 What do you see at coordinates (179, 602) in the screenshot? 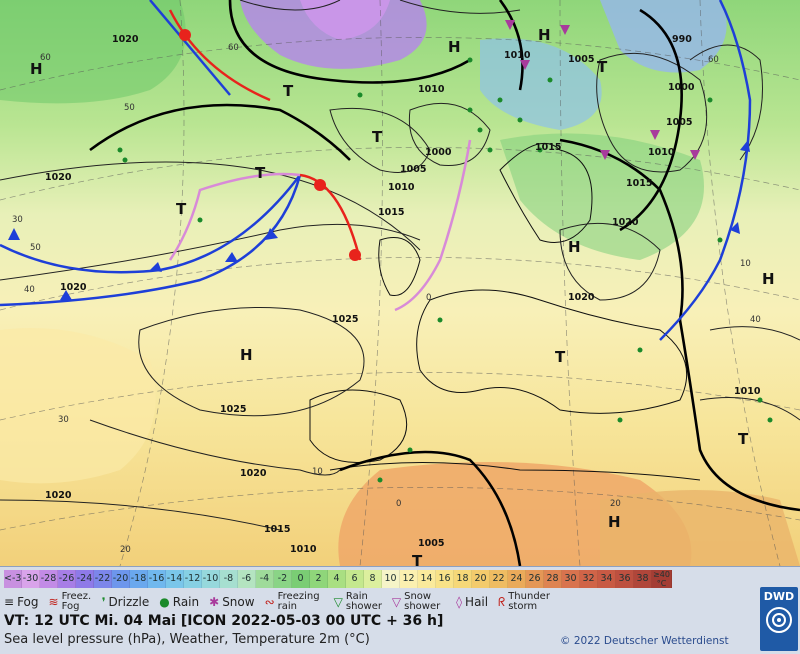
I see `legend-rain: ● Rain` at bounding box center [179, 602].